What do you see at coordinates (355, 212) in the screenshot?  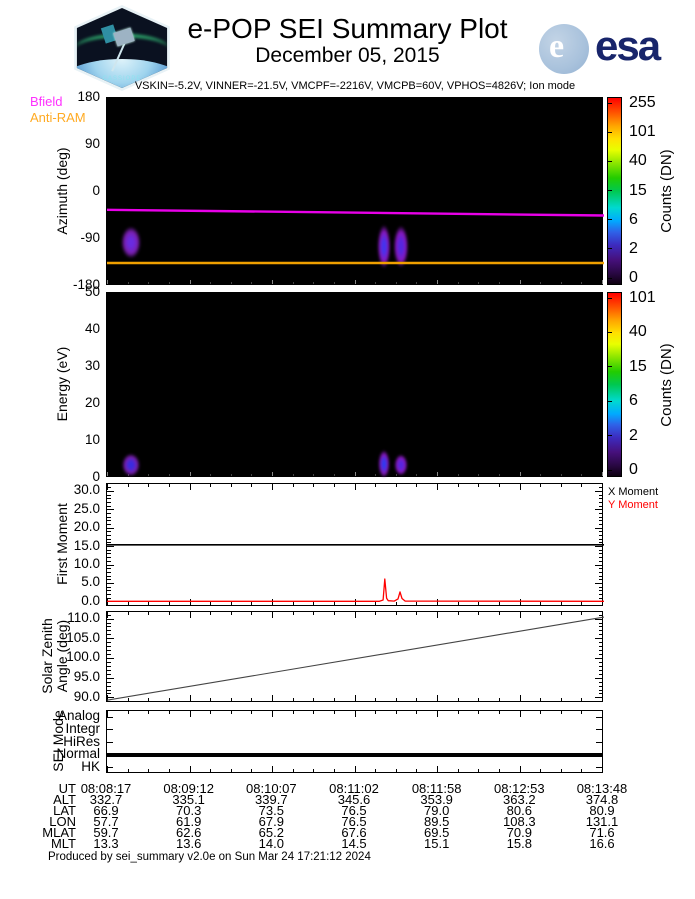 I see `bfield-line` at bounding box center [355, 212].